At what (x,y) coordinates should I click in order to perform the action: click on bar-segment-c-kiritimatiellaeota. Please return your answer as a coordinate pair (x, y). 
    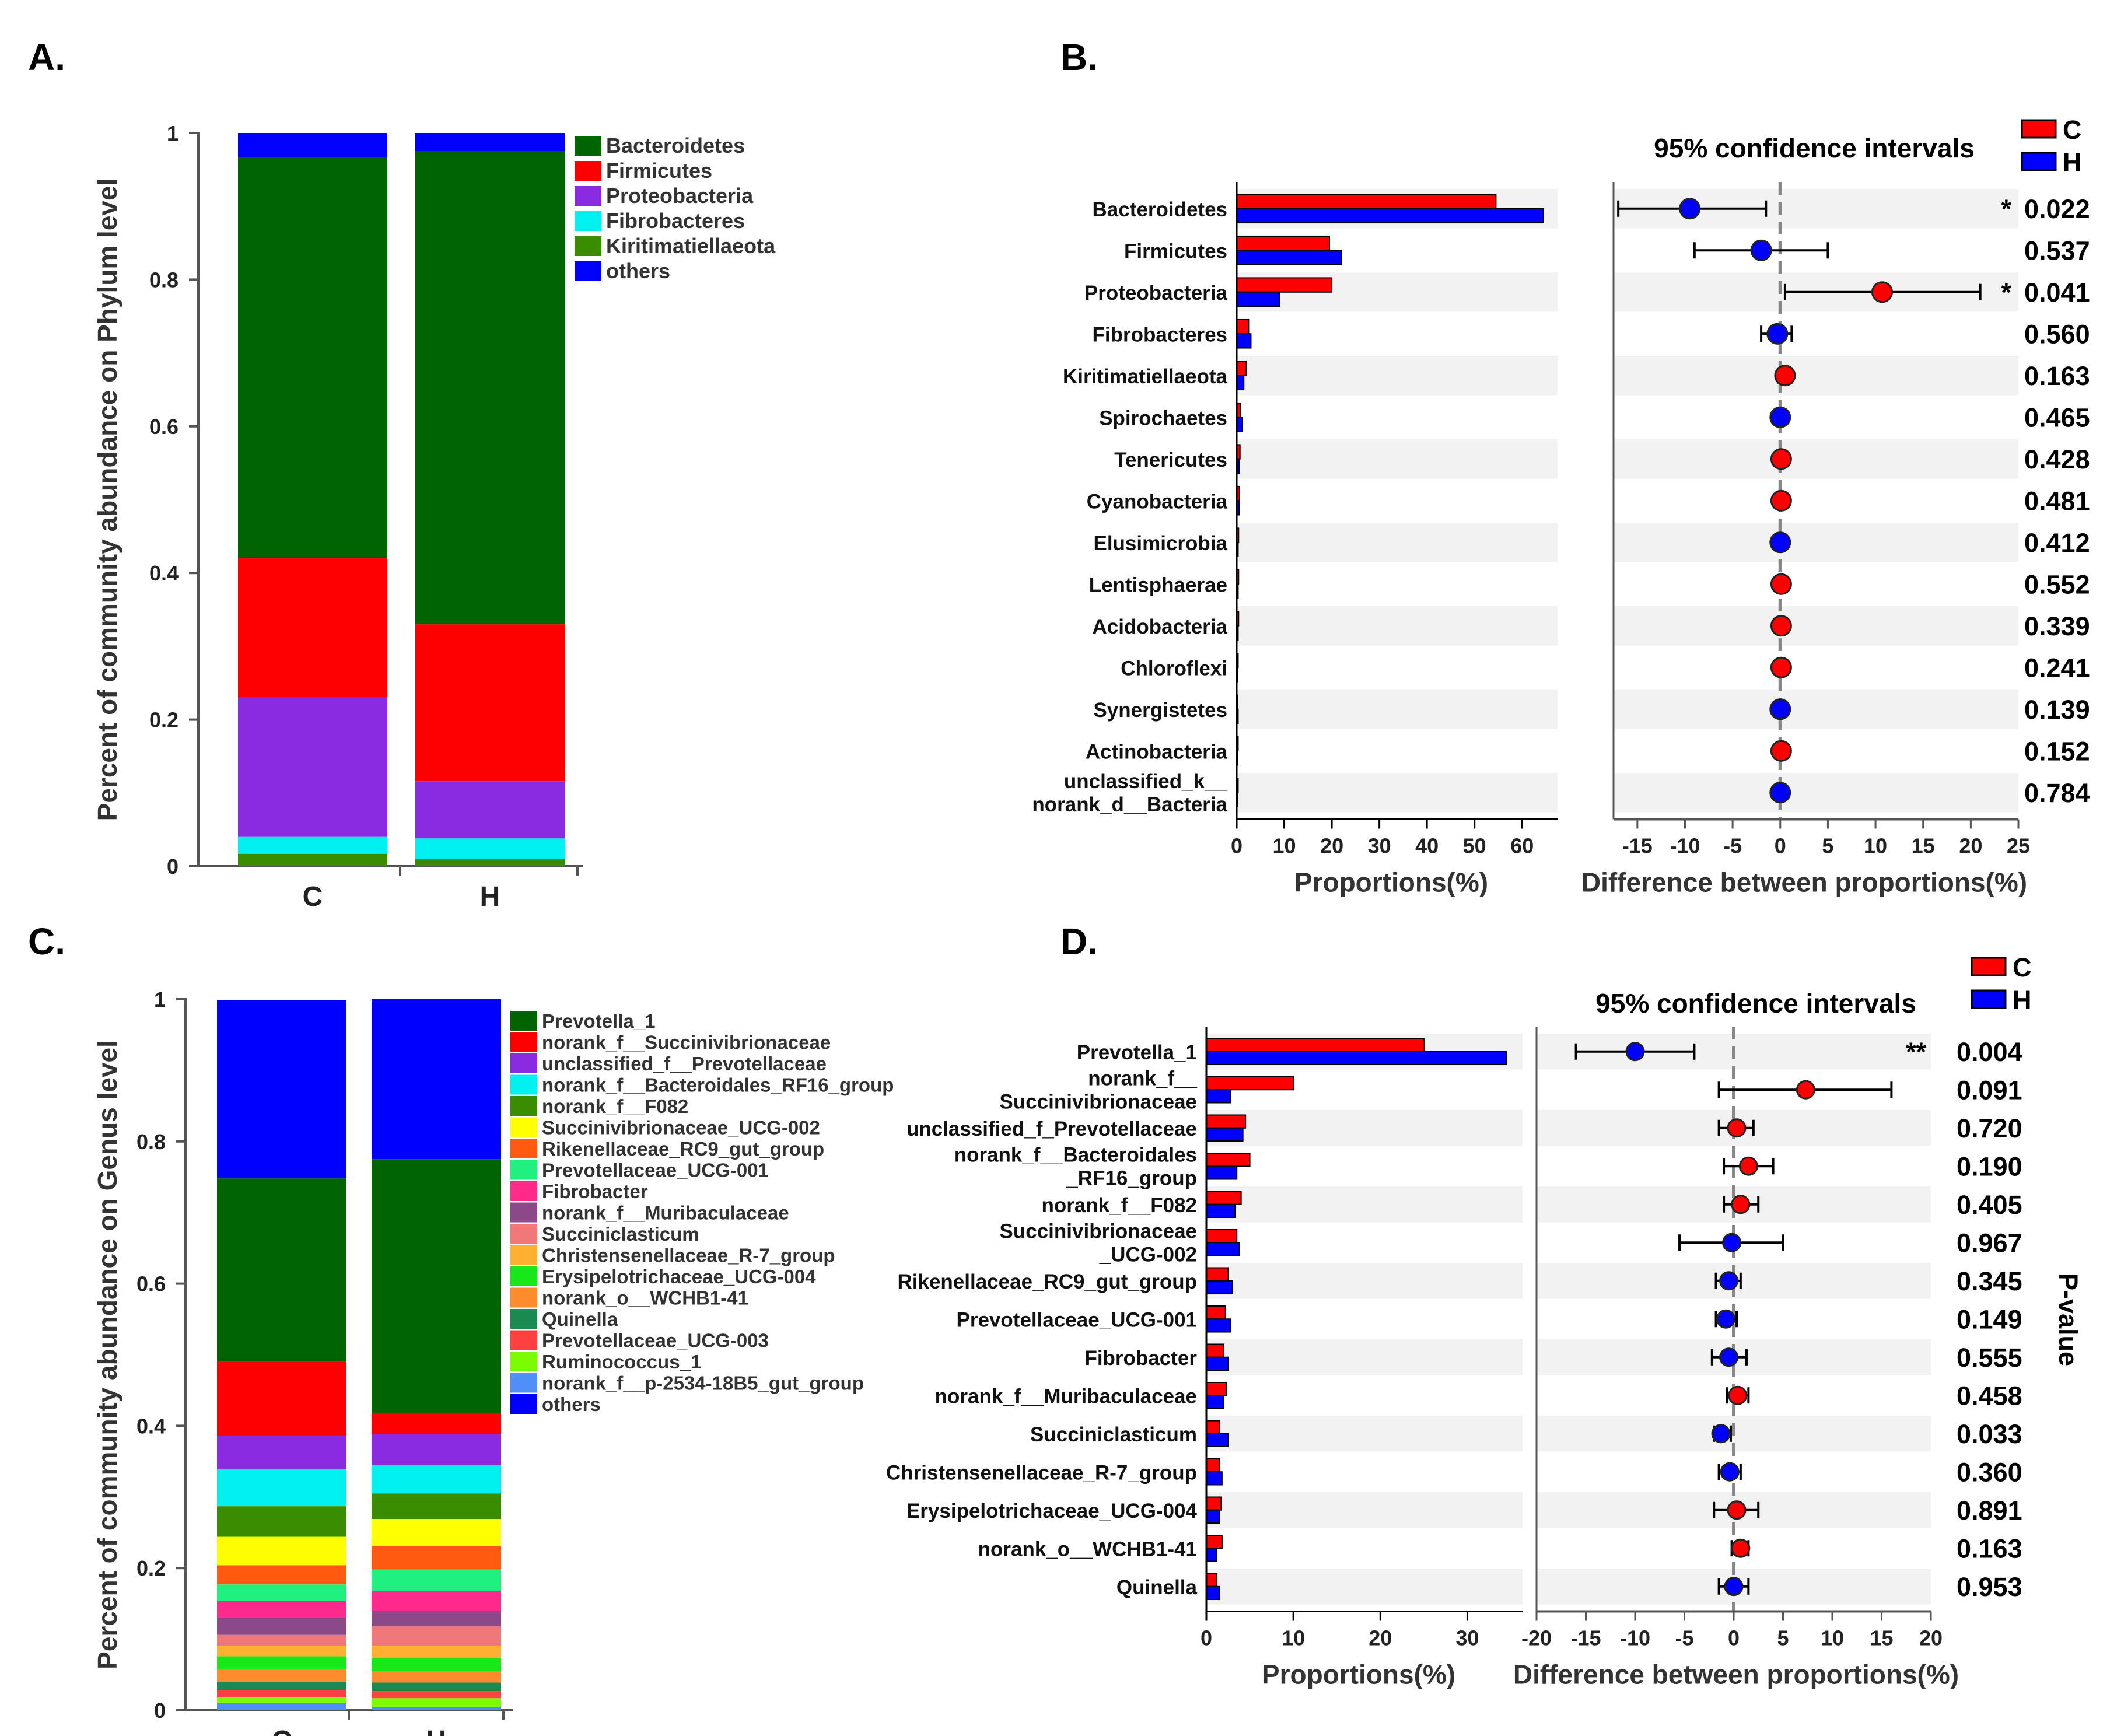
    Looking at the image, I should click on (312, 859).